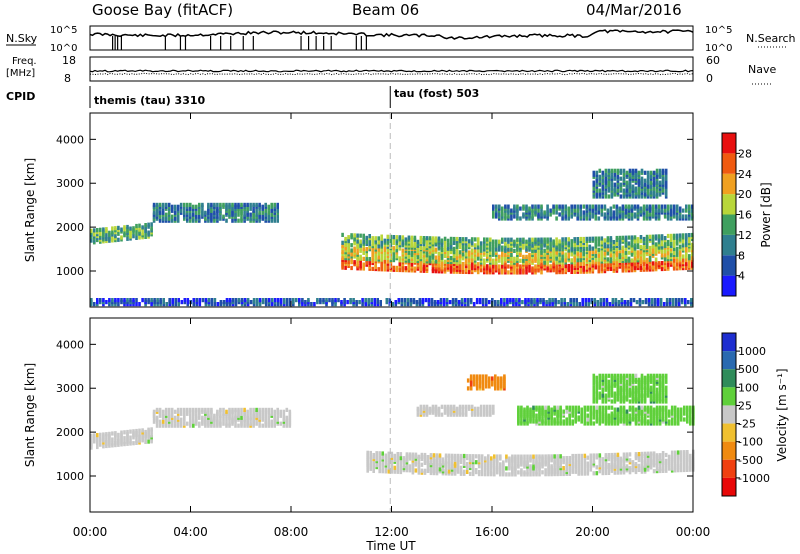 Image resolution: width=800 pixels, height=554 pixels. Describe the element at coordinates (713, 60) in the screenshot. I see `nave-tick-top: 60` at that location.